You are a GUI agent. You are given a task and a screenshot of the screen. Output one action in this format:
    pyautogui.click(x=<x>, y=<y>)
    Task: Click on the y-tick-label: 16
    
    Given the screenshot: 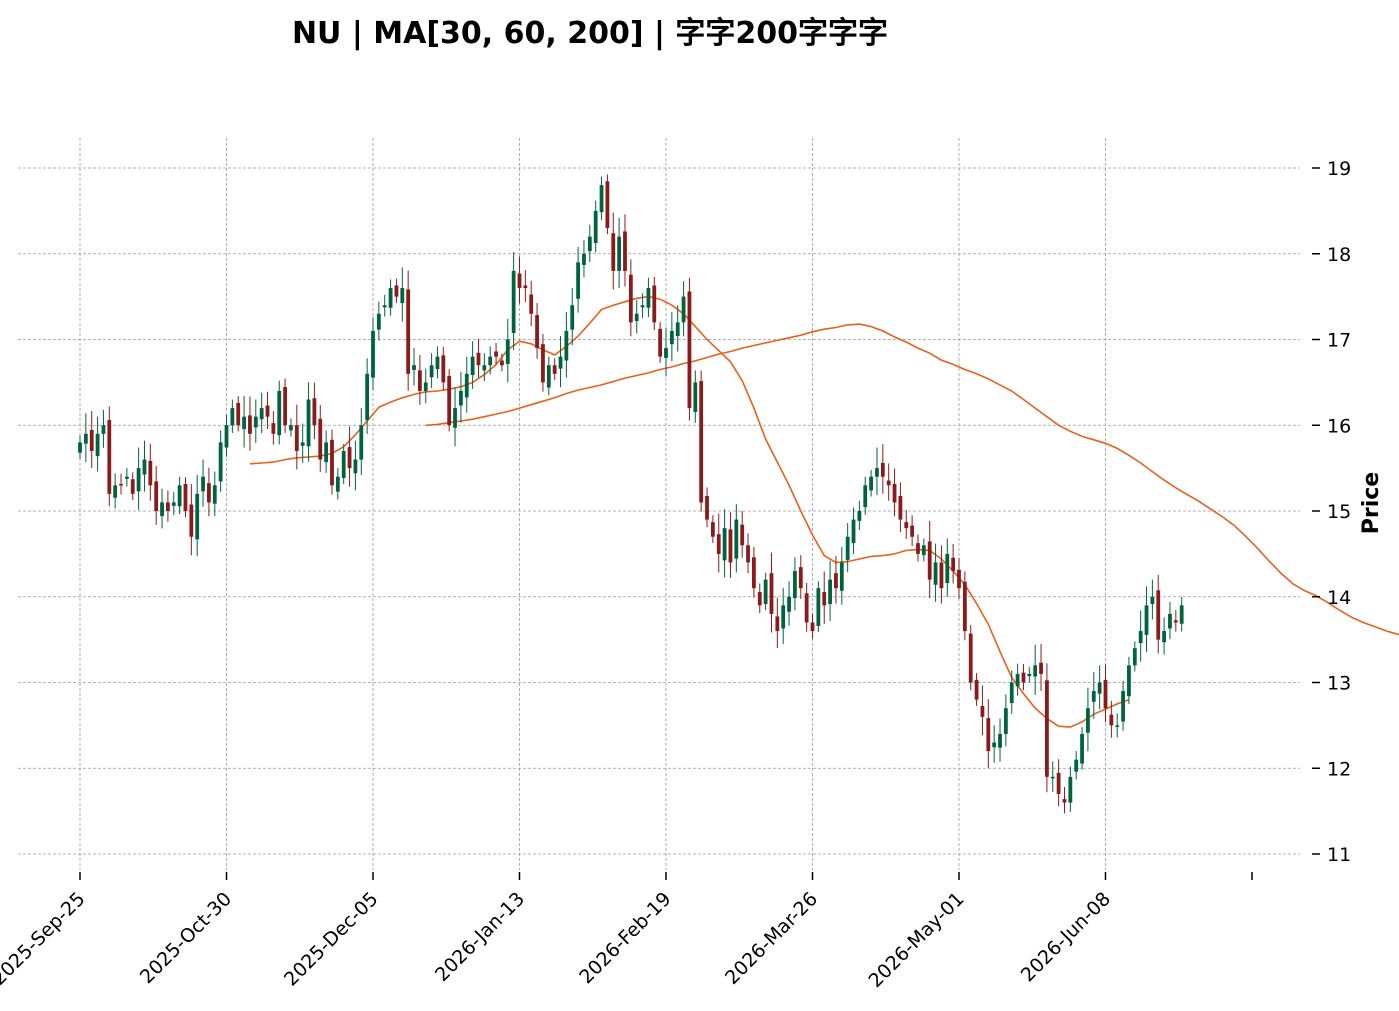 What is the action you would take?
    pyautogui.click(x=1339, y=426)
    